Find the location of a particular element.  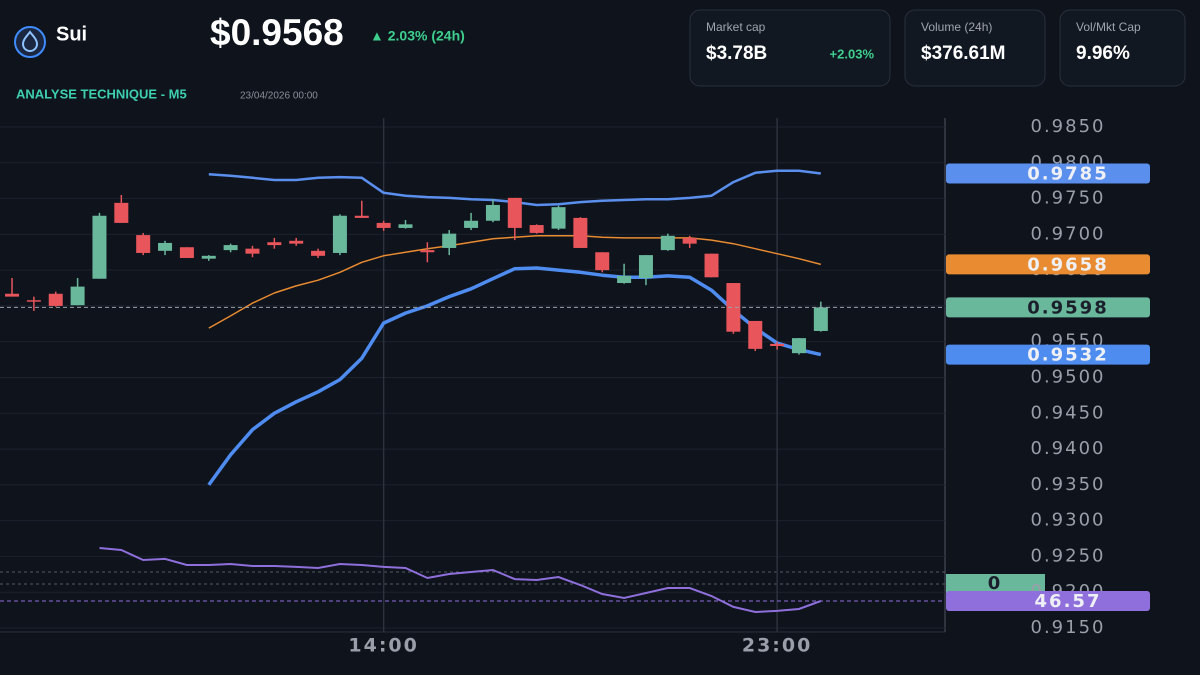

logo-drop is located at coordinates (30, 41).